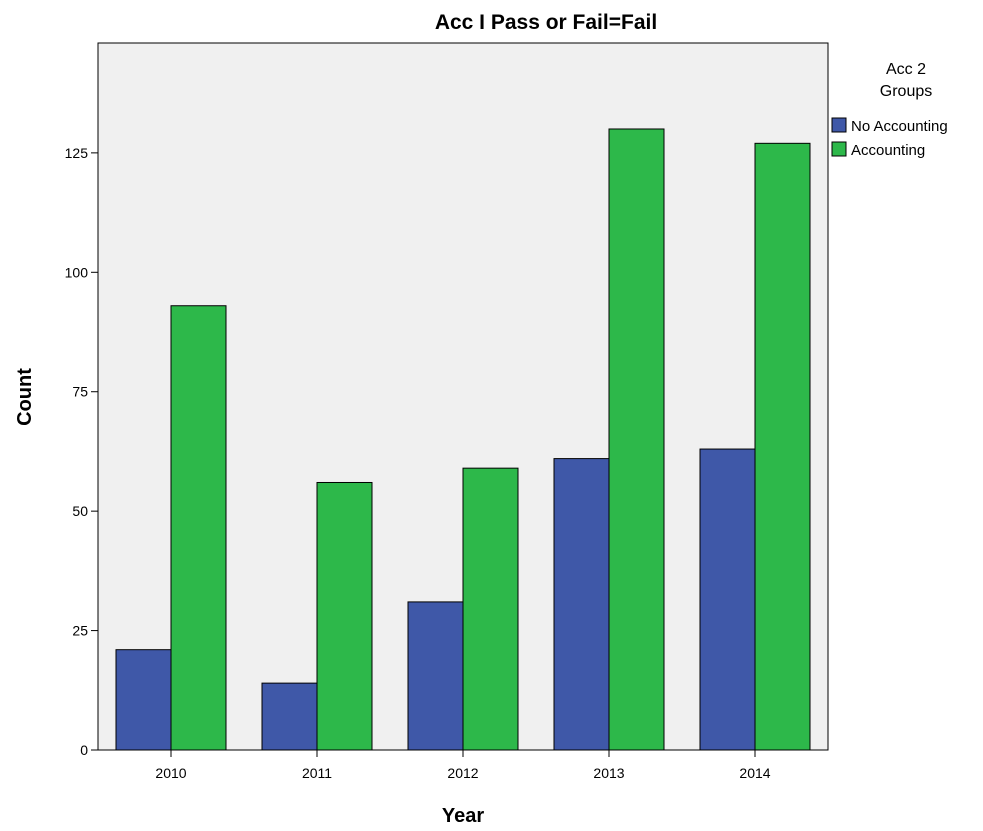 The height and width of the screenshot is (831, 983). I want to click on bar-accounting-2011, so click(344, 616).